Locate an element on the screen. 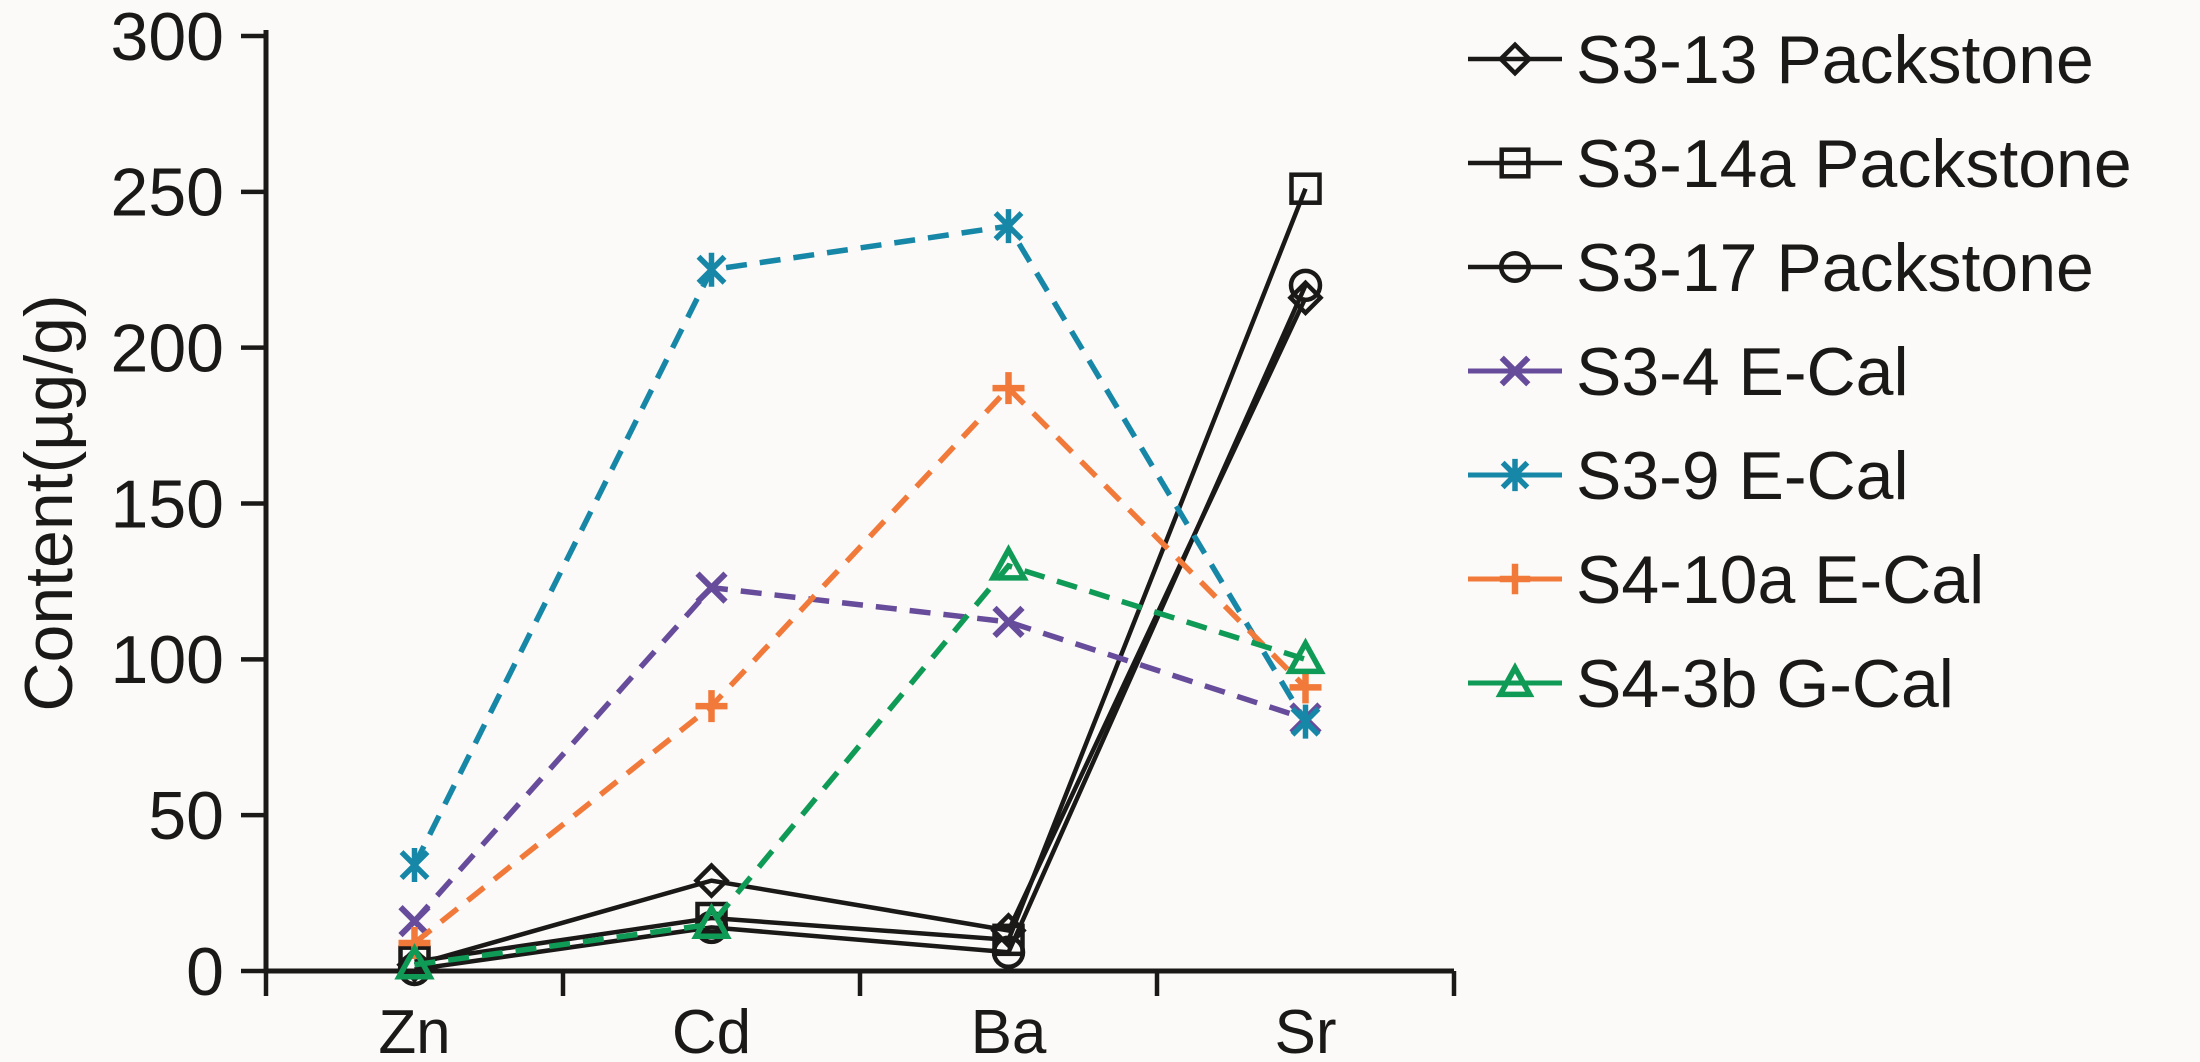 This screenshot has height=1062, width=2200. data-point-s3-17-packstone-ba is located at coordinates (1008, 952).